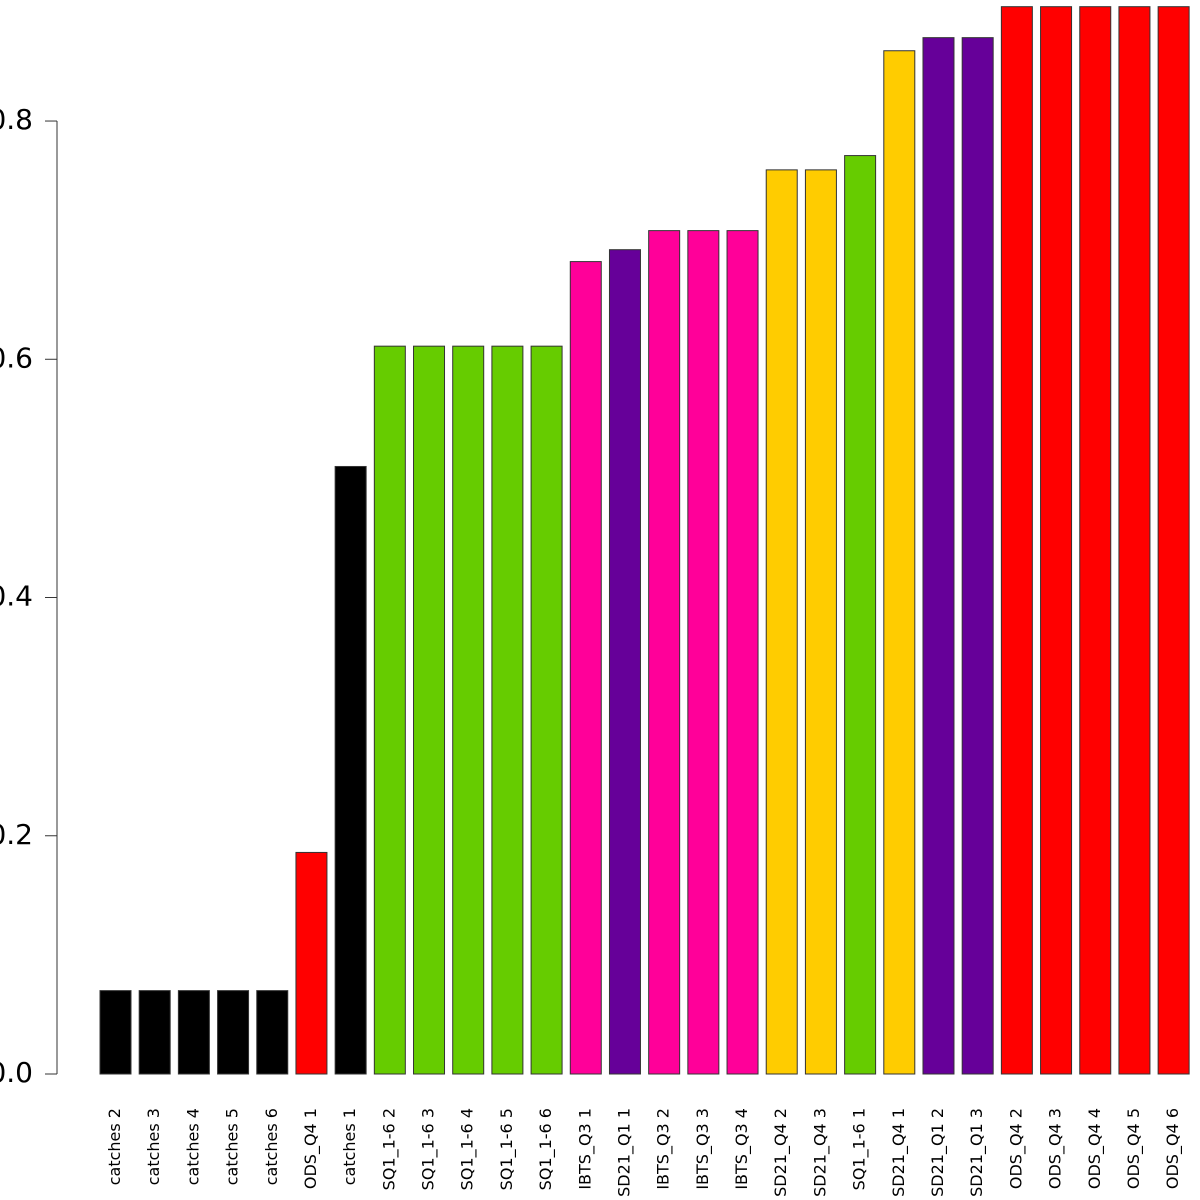 The height and width of the screenshot is (1200, 1200). I want to click on x-tick-label: IBTS_Q3 4, so click(742, 1149).